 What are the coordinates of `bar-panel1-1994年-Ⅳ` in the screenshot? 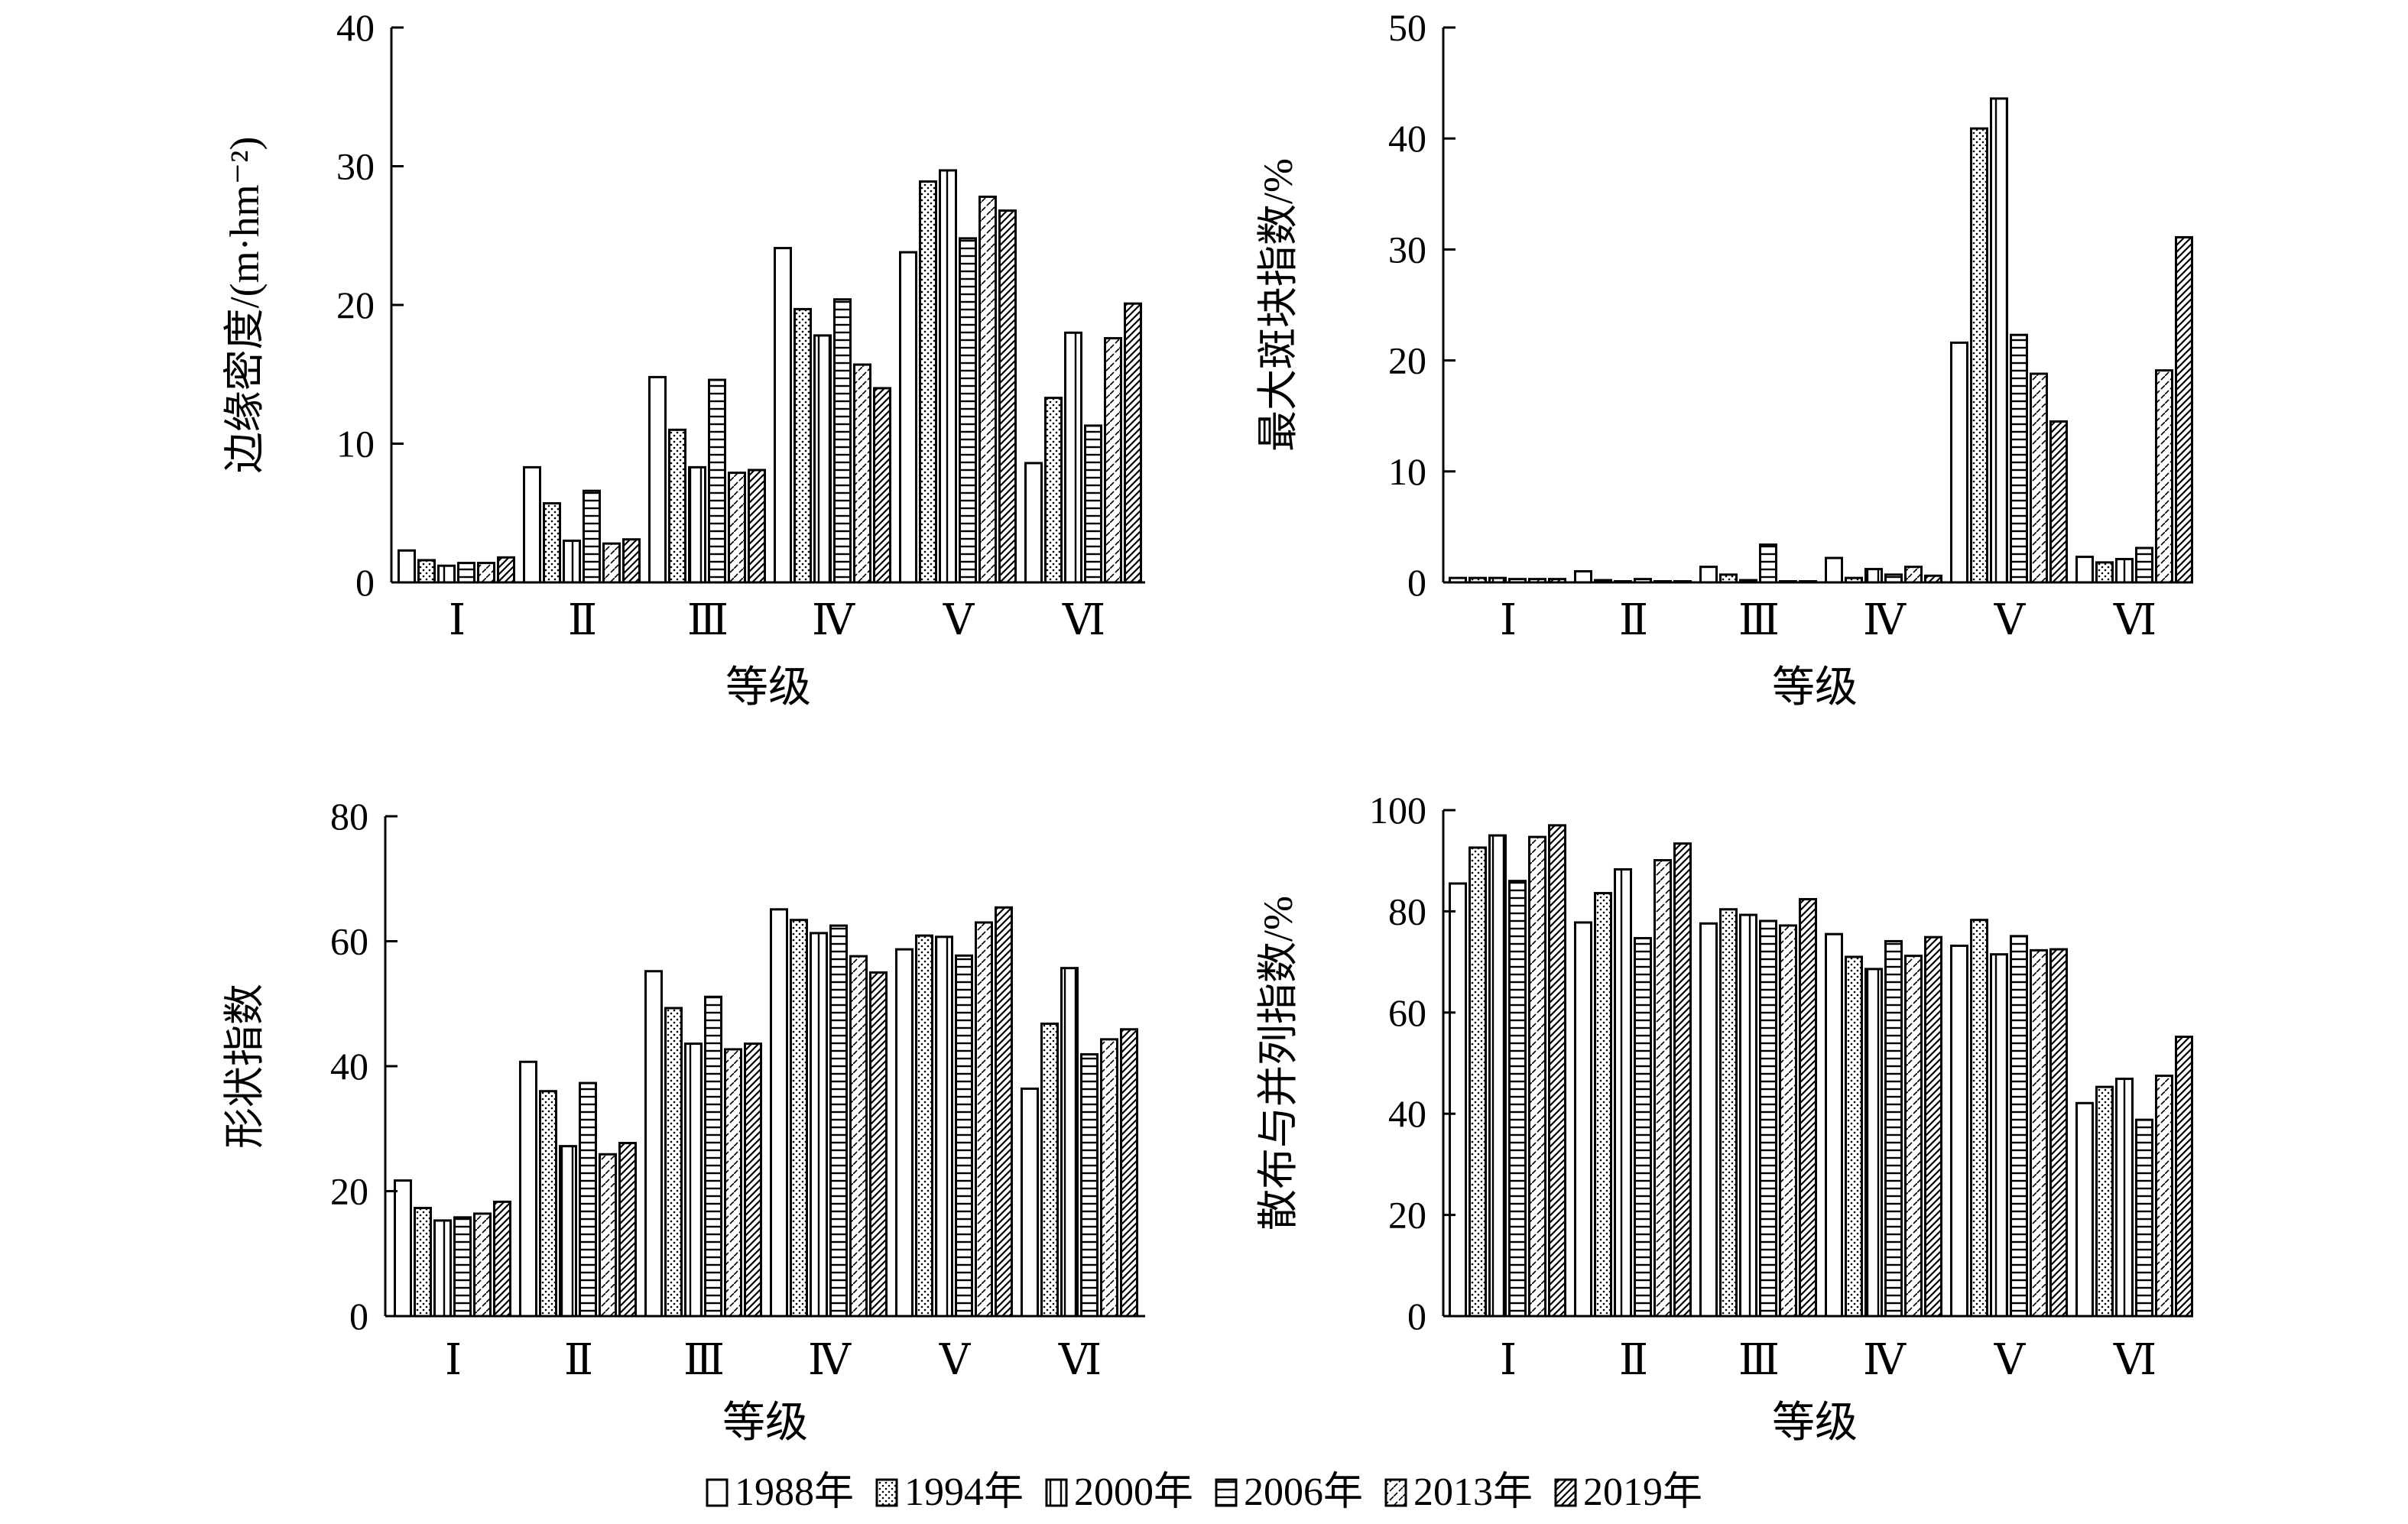 It's located at (802, 445).